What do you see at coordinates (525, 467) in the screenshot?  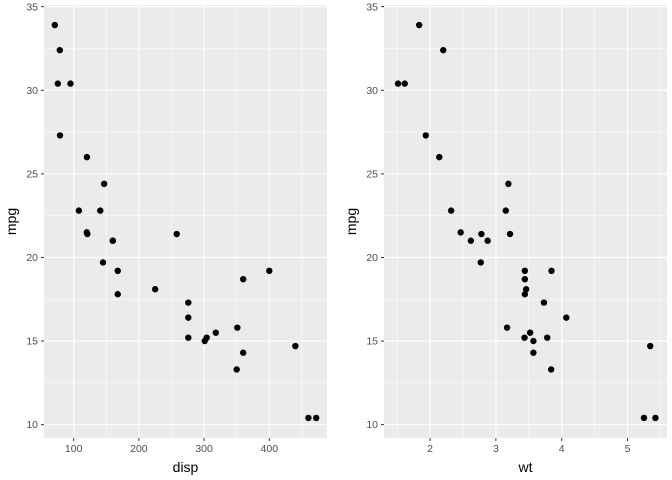 I see `x-axis-title: wt` at bounding box center [525, 467].